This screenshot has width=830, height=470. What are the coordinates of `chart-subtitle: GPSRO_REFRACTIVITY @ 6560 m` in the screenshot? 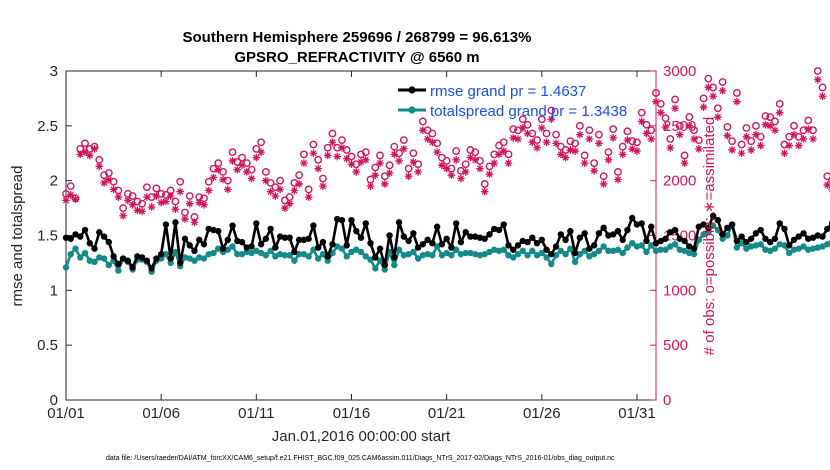 It's located at (356, 57).